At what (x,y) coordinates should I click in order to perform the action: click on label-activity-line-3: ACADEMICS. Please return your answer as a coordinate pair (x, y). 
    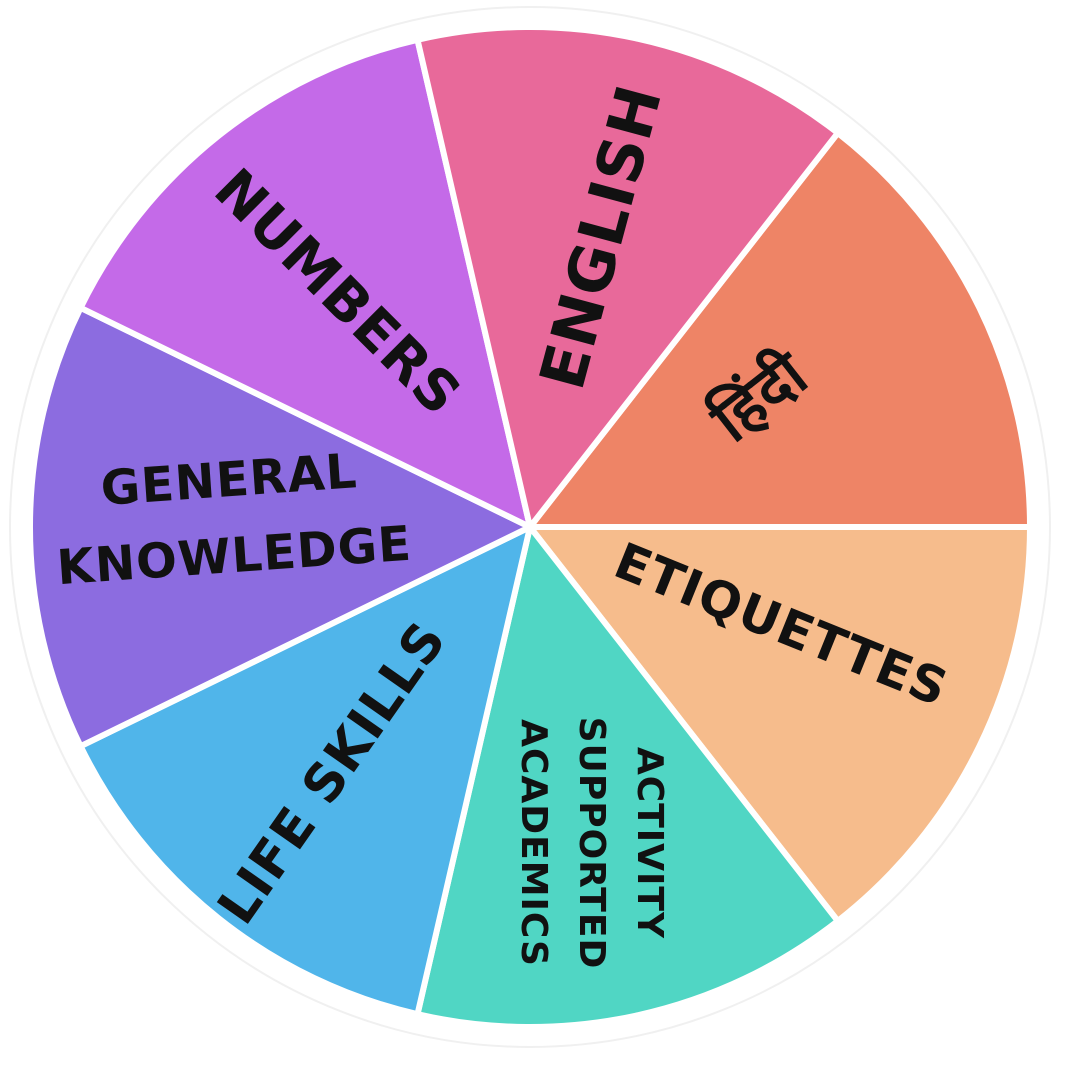
    Looking at the image, I should click on (533, 843).